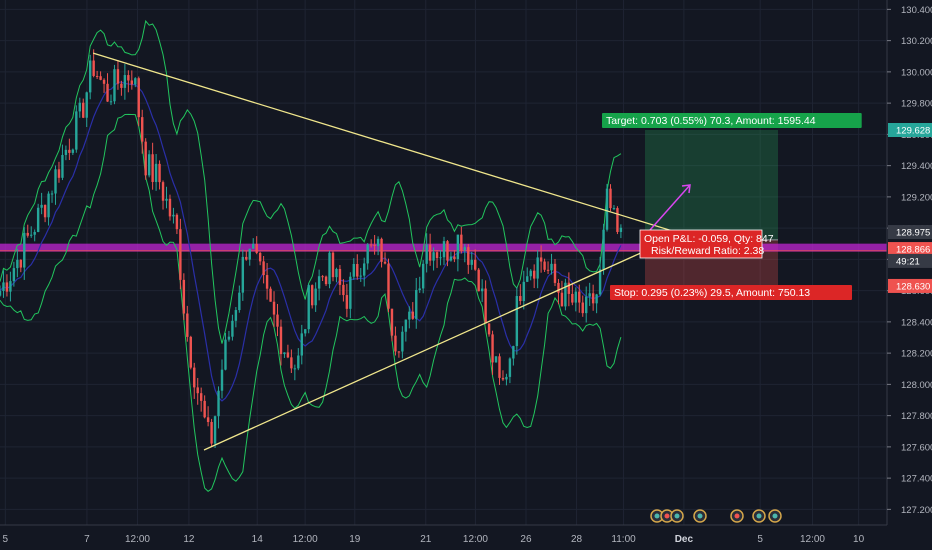 This screenshot has height=550, width=932. I want to click on stop-label-bg, so click(731, 292).